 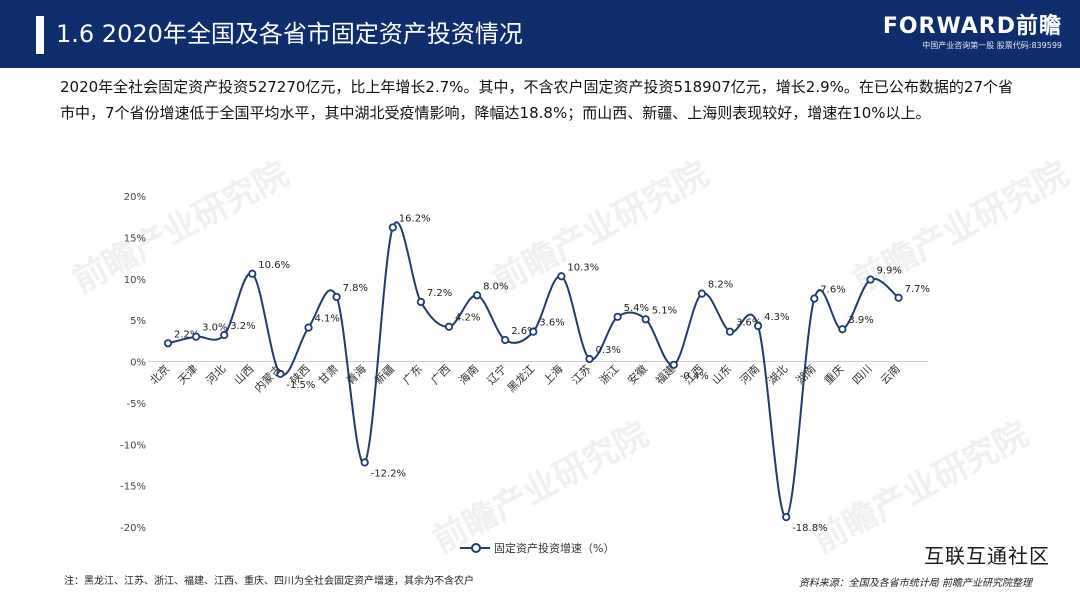 I want to click on y-tick-label: -5%, so click(x=136, y=404).